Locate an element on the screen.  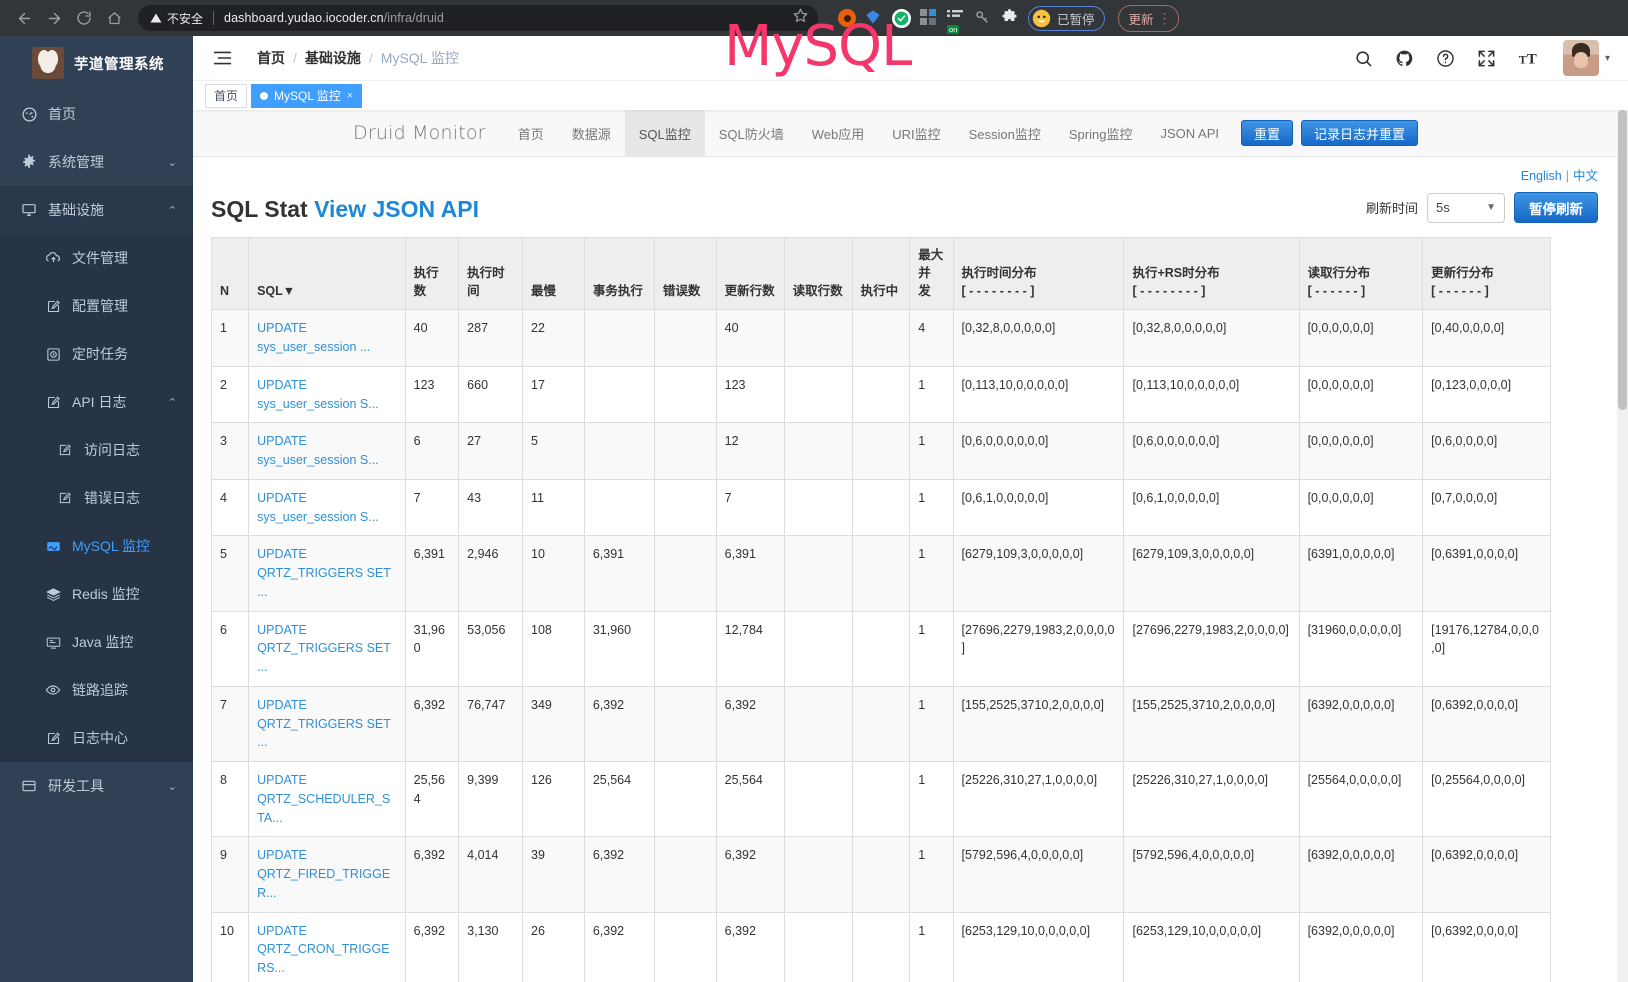
th-slowest: 最慢 is located at coordinates (553, 274).